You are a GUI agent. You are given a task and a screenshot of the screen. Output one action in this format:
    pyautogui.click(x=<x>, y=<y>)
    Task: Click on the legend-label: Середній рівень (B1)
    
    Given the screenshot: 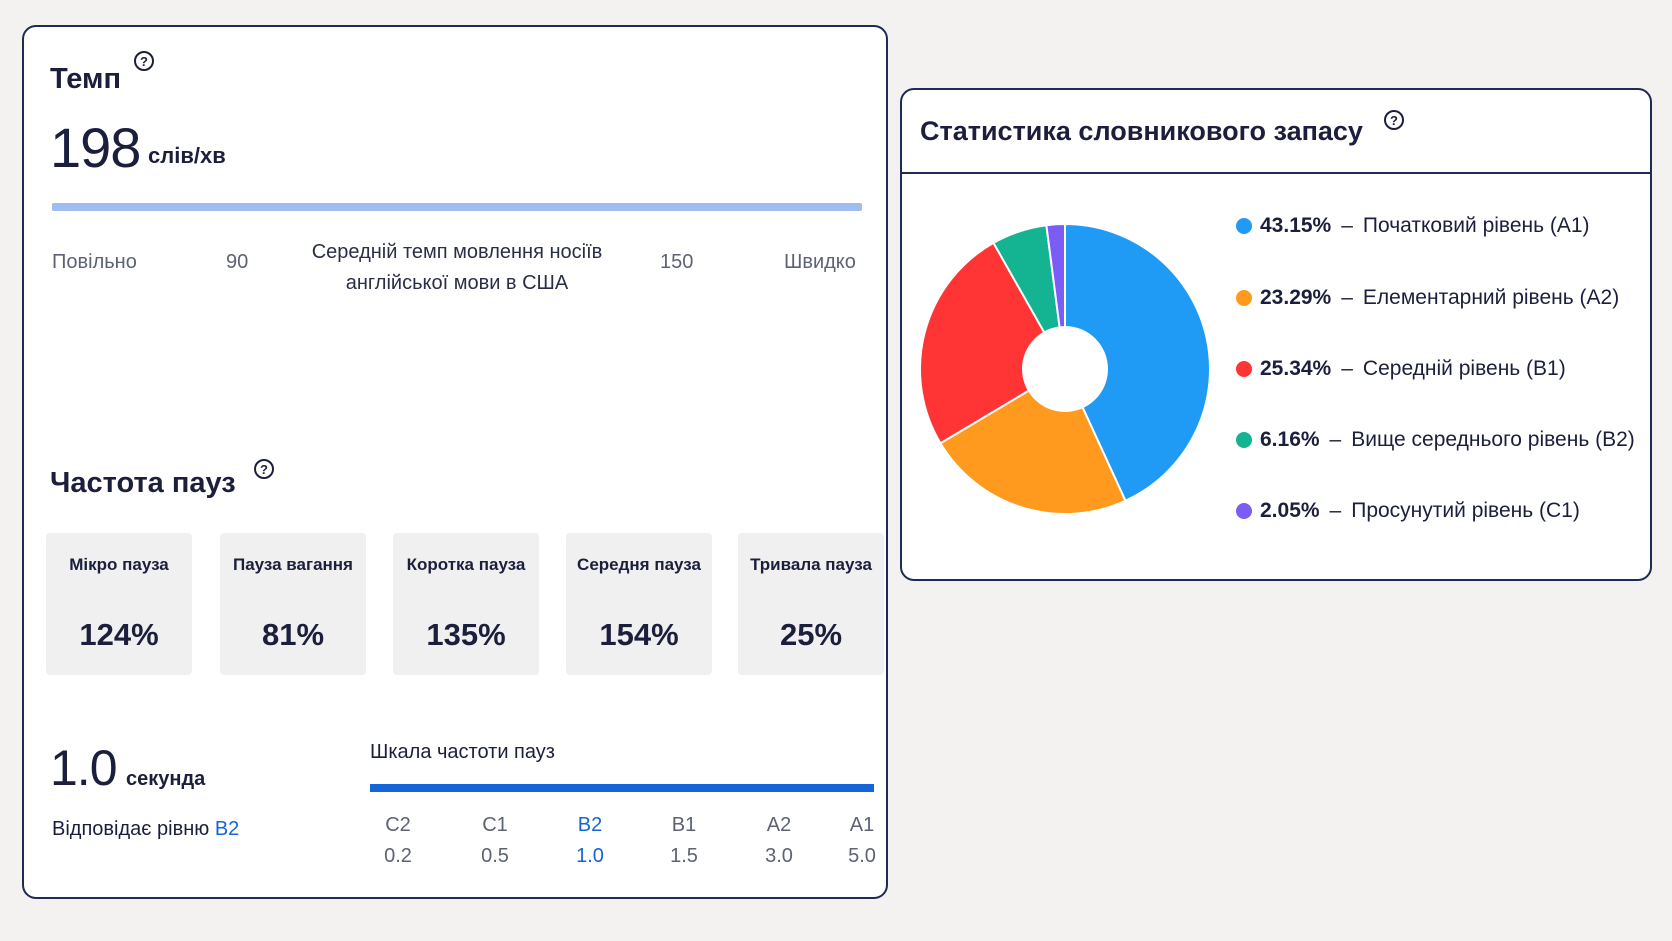 What is the action you would take?
    pyautogui.click(x=1464, y=368)
    